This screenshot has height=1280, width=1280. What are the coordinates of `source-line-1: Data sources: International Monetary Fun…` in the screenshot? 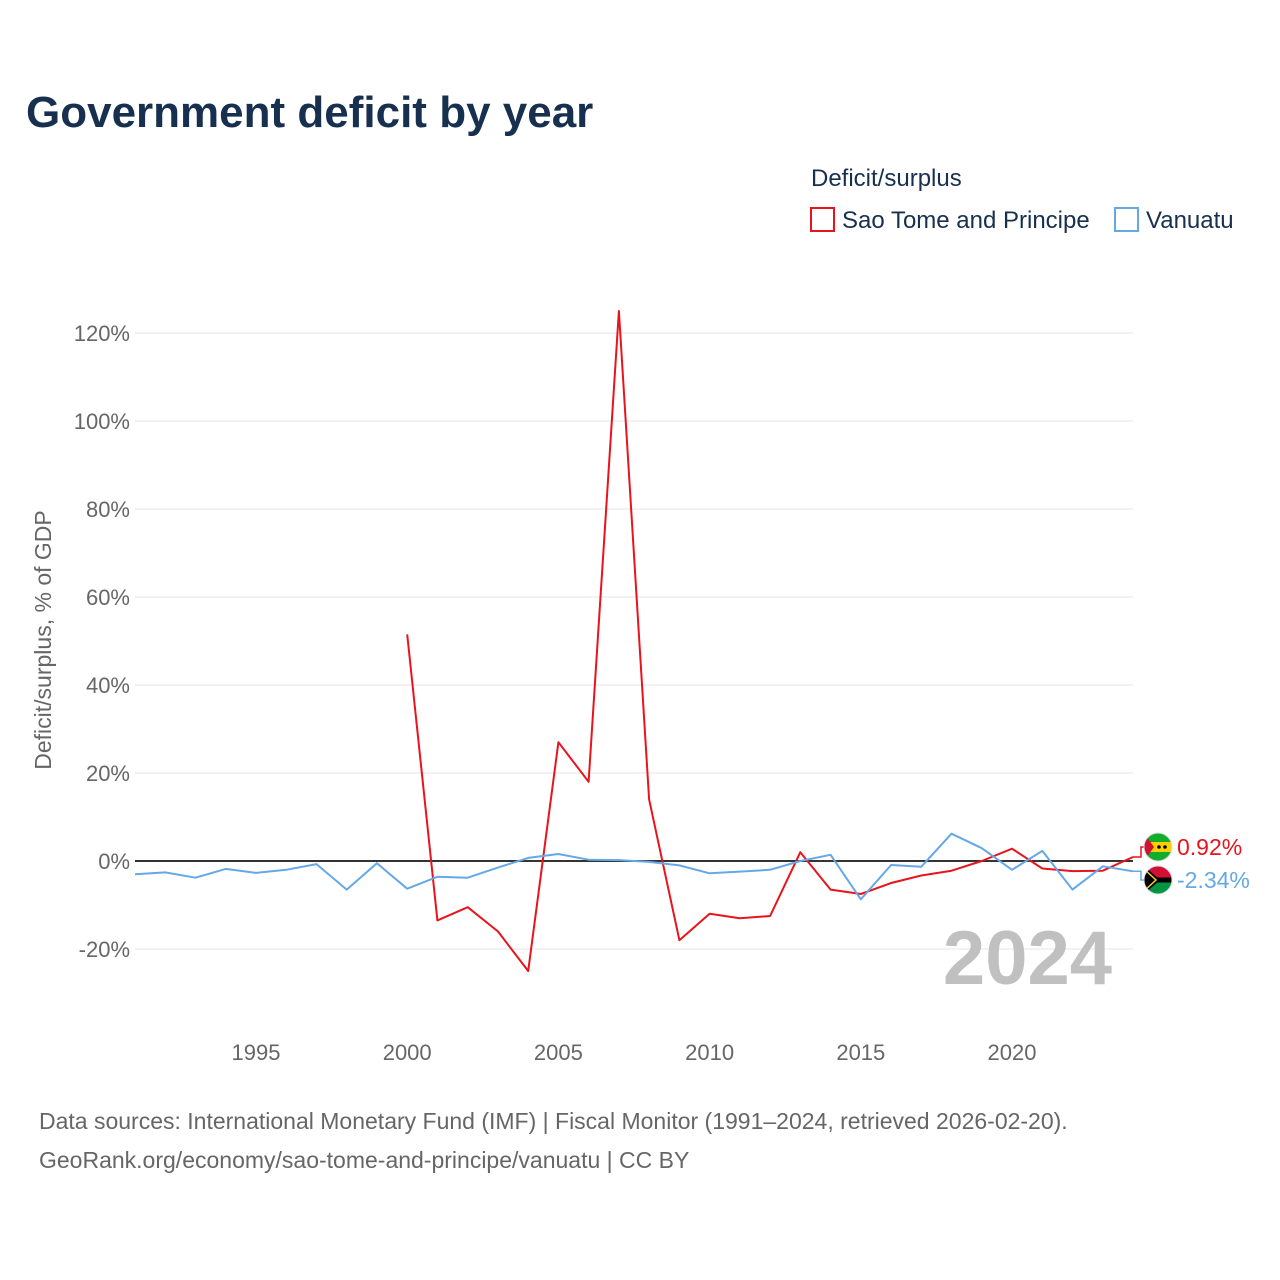 It's located at (553, 1121).